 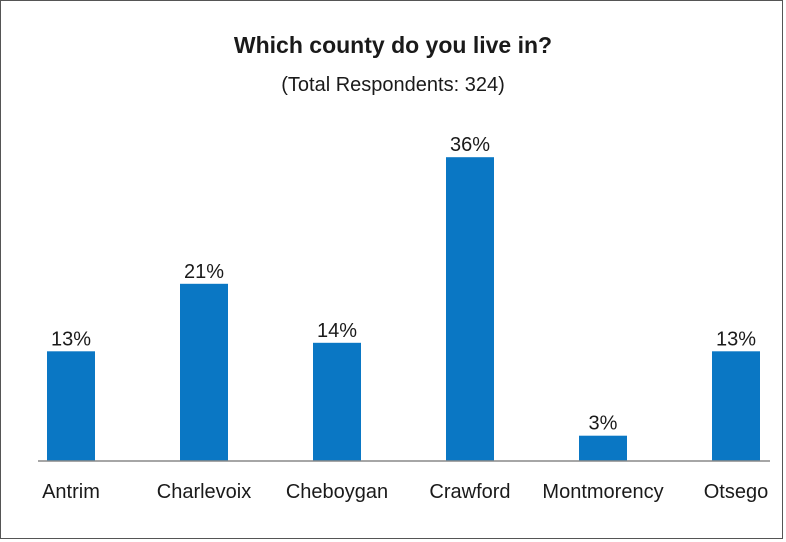 What do you see at coordinates (736, 339) in the screenshot?
I see `data-label-otsego: 13%` at bounding box center [736, 339].